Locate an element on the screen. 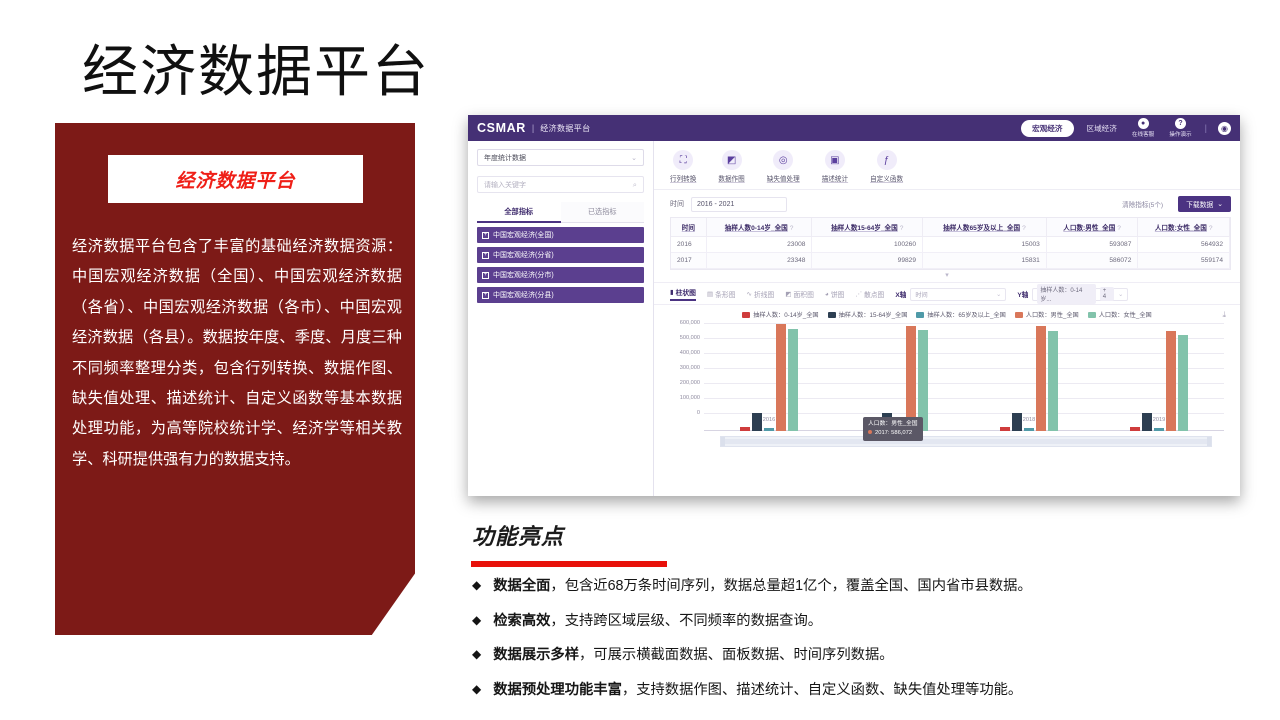 The width and height of the screenshot is (1280, 720). sidebar-item-county: + 中国宏观经济(分县) is located at coordinates (560, 295).